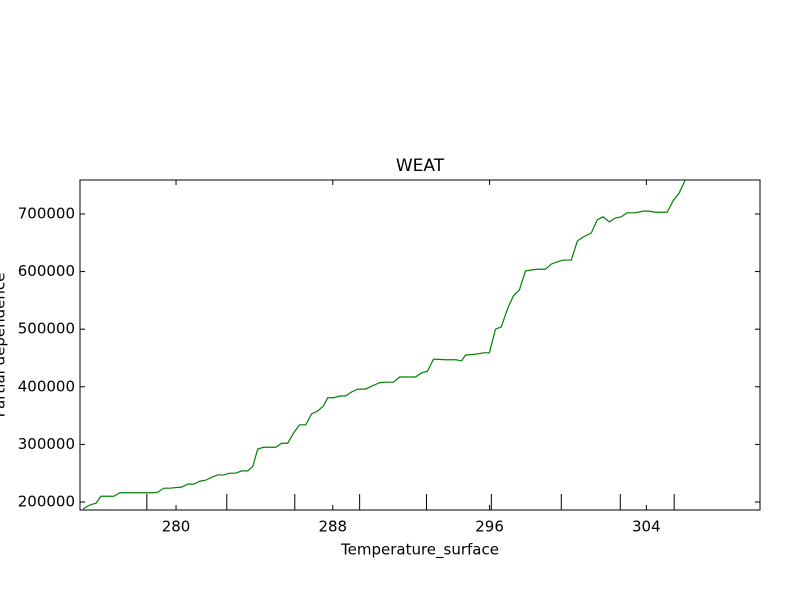 The image size is (800, 600). What do you see at coordinates (419, 550) in the screenshot?
I see `x-axis-label: Temperature_surface` at bounding box center [419, 550].